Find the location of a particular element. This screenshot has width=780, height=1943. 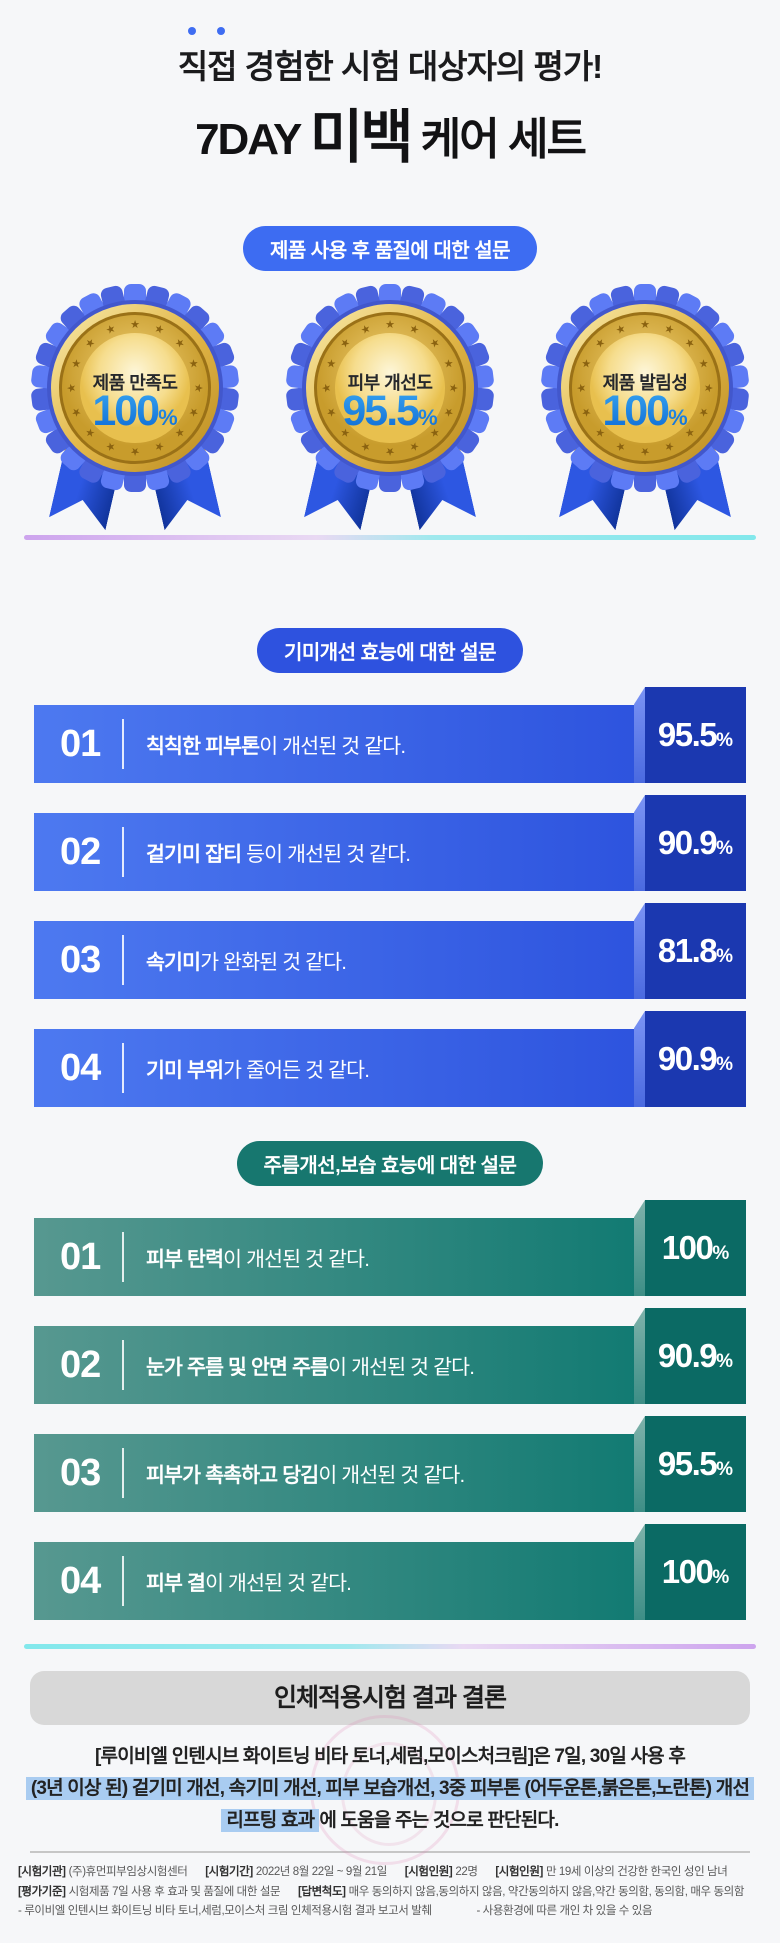

survey-bar-row: 04 피부 결이 개선된 것 같다. 100% is located at coordinates (390, 1572).